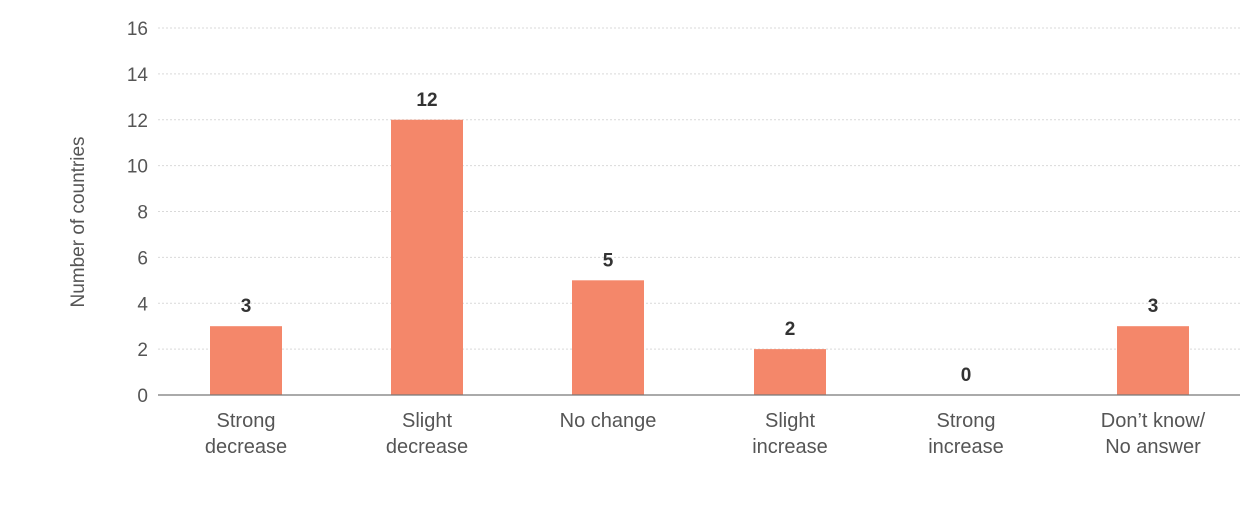  Describe the element at coordinates (138, 75) in the screenshot. I see `y-tick-label: 14` at that location.